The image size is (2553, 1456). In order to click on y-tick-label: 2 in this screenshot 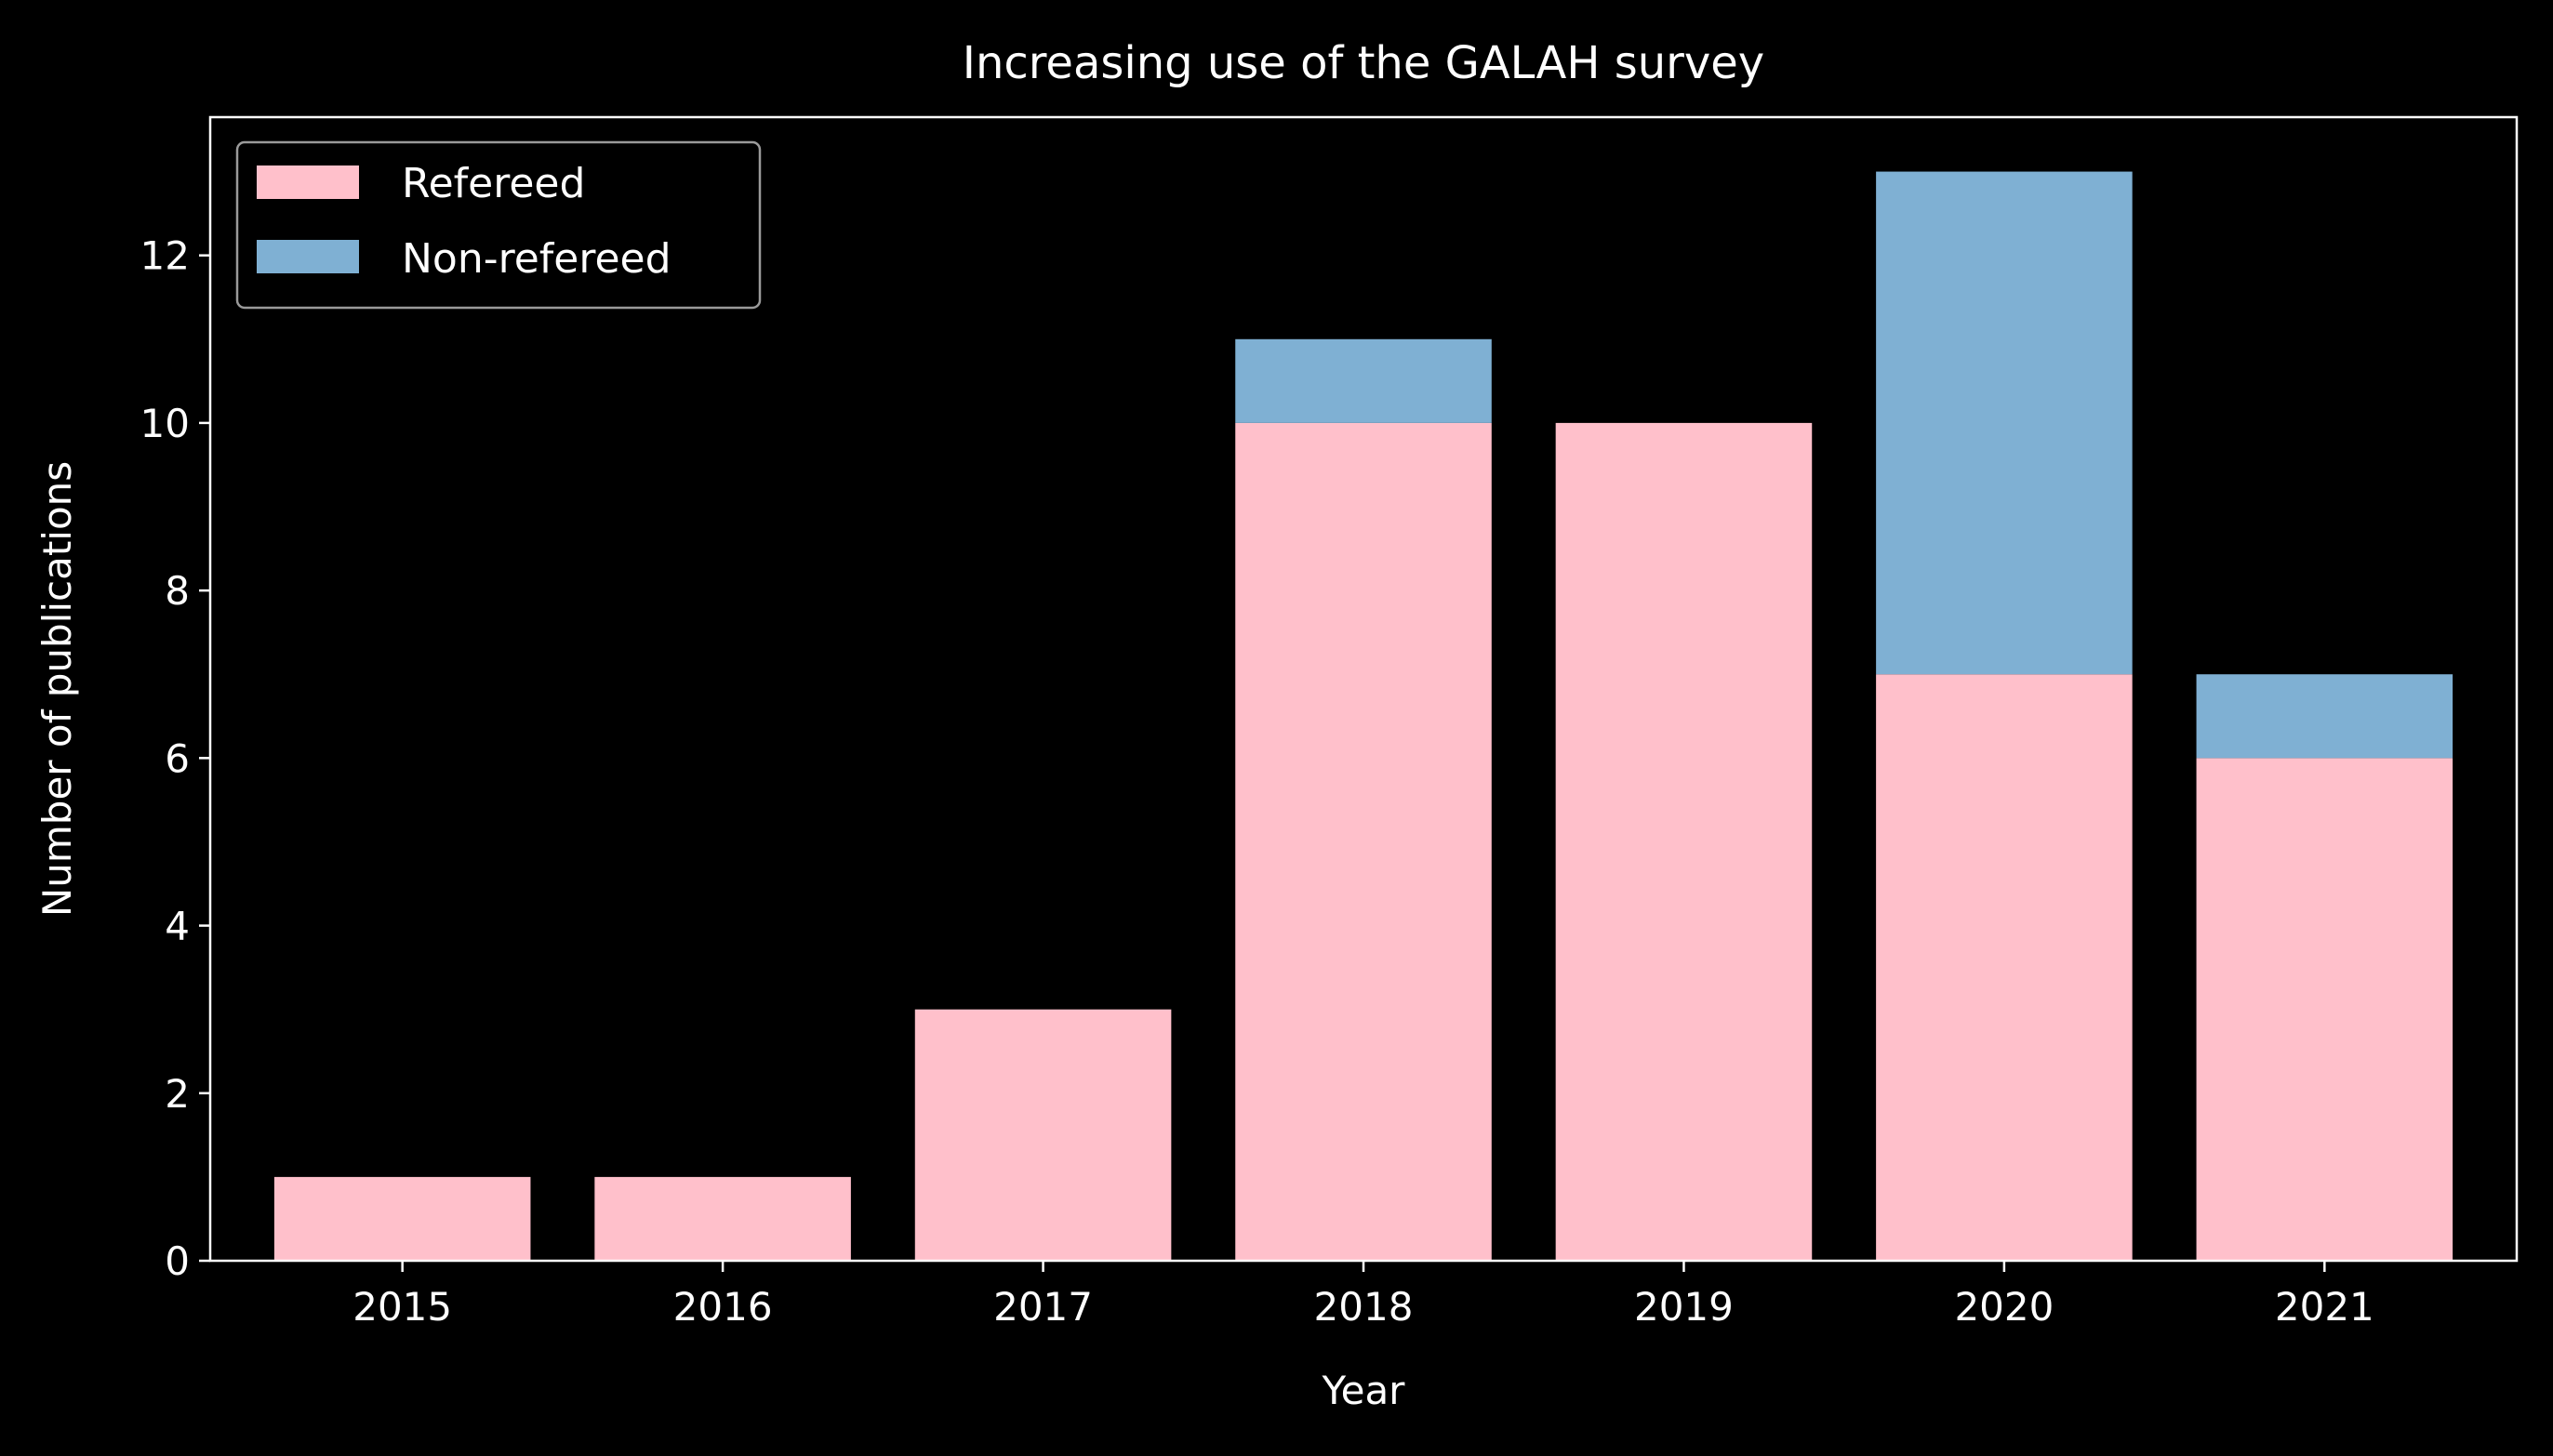, I will do `click(177, 1094)`.